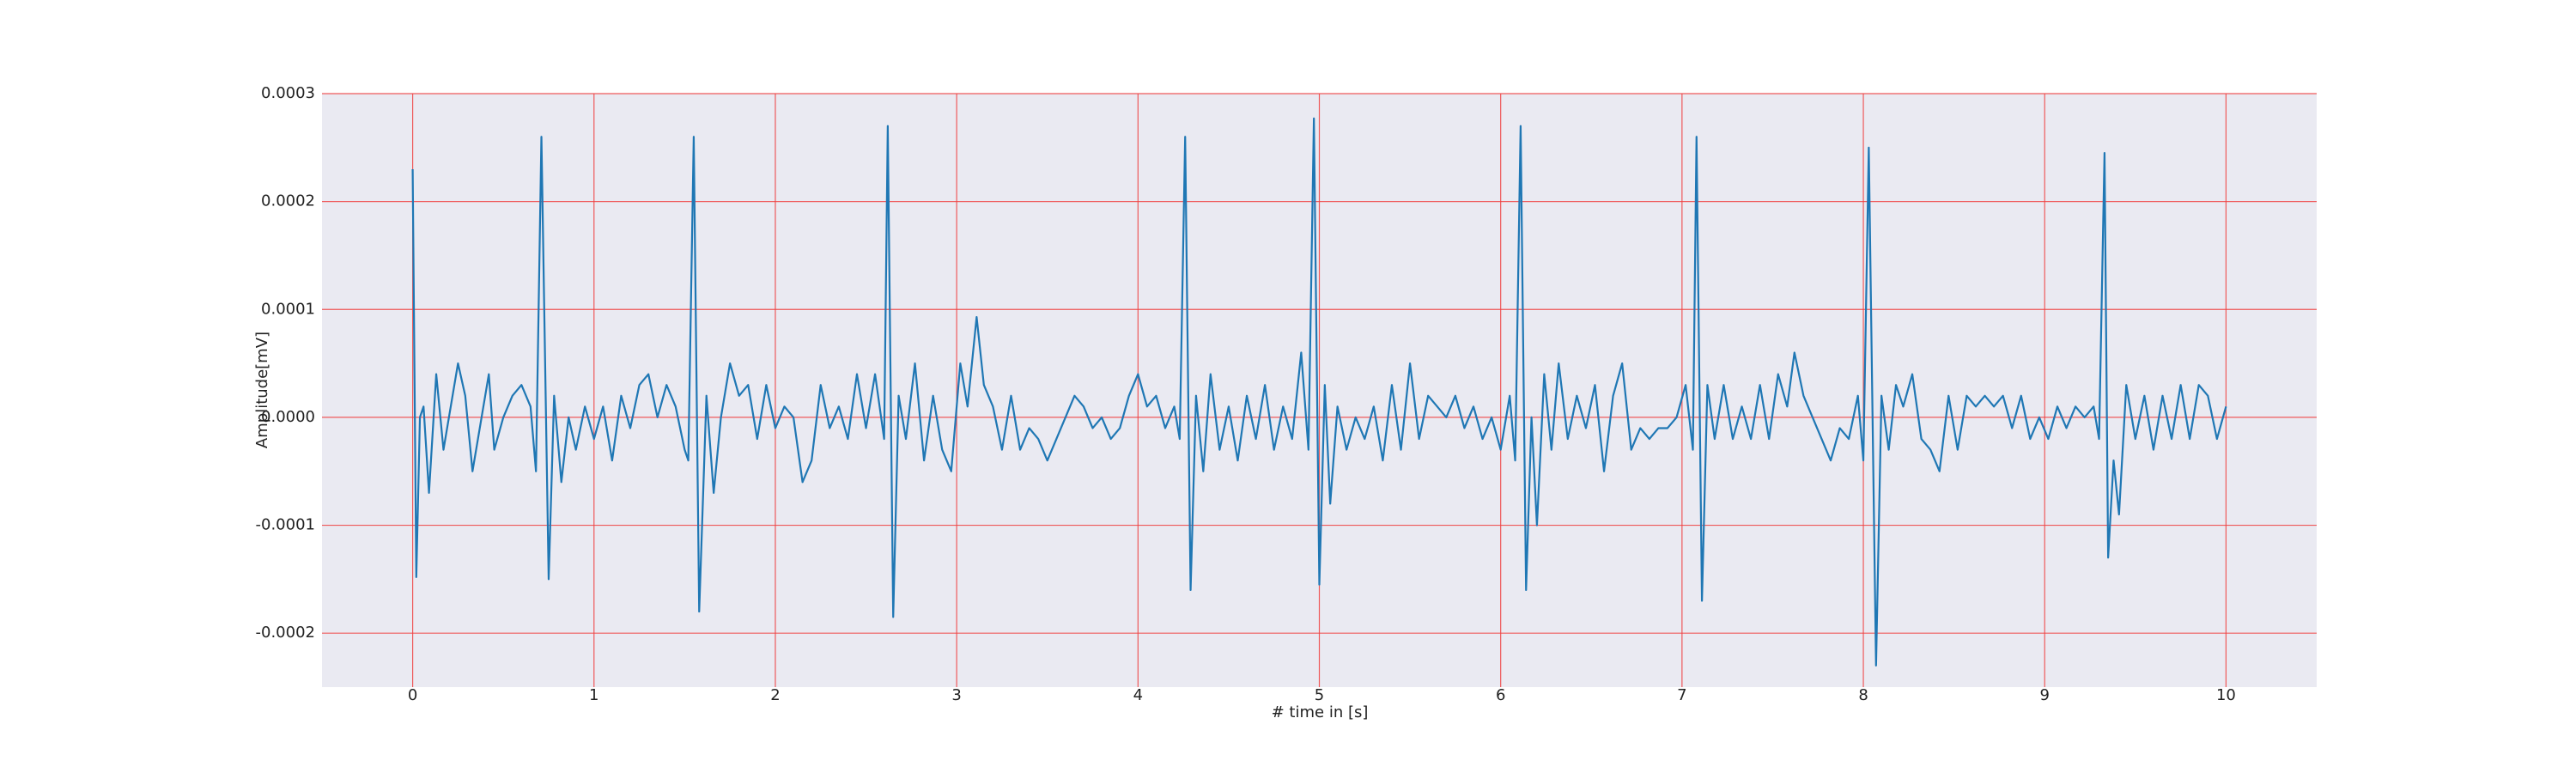  I want to click on y-axis-label: Amplitude[mV], so click(262, 390).